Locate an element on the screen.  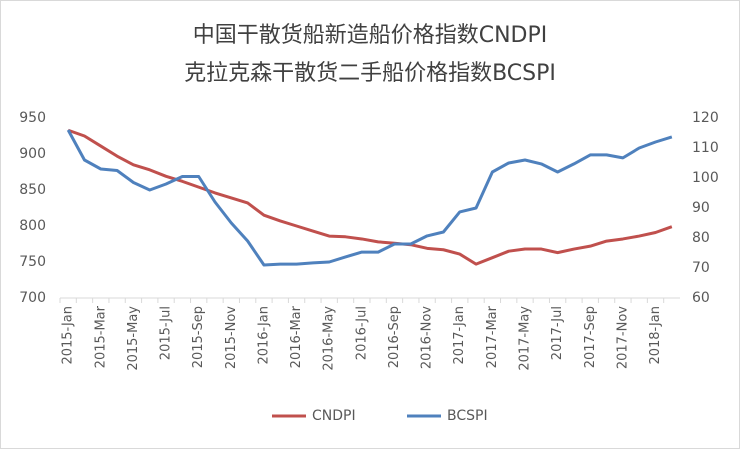
y2-tick-label: 100 is located at coordinates (705, 178).